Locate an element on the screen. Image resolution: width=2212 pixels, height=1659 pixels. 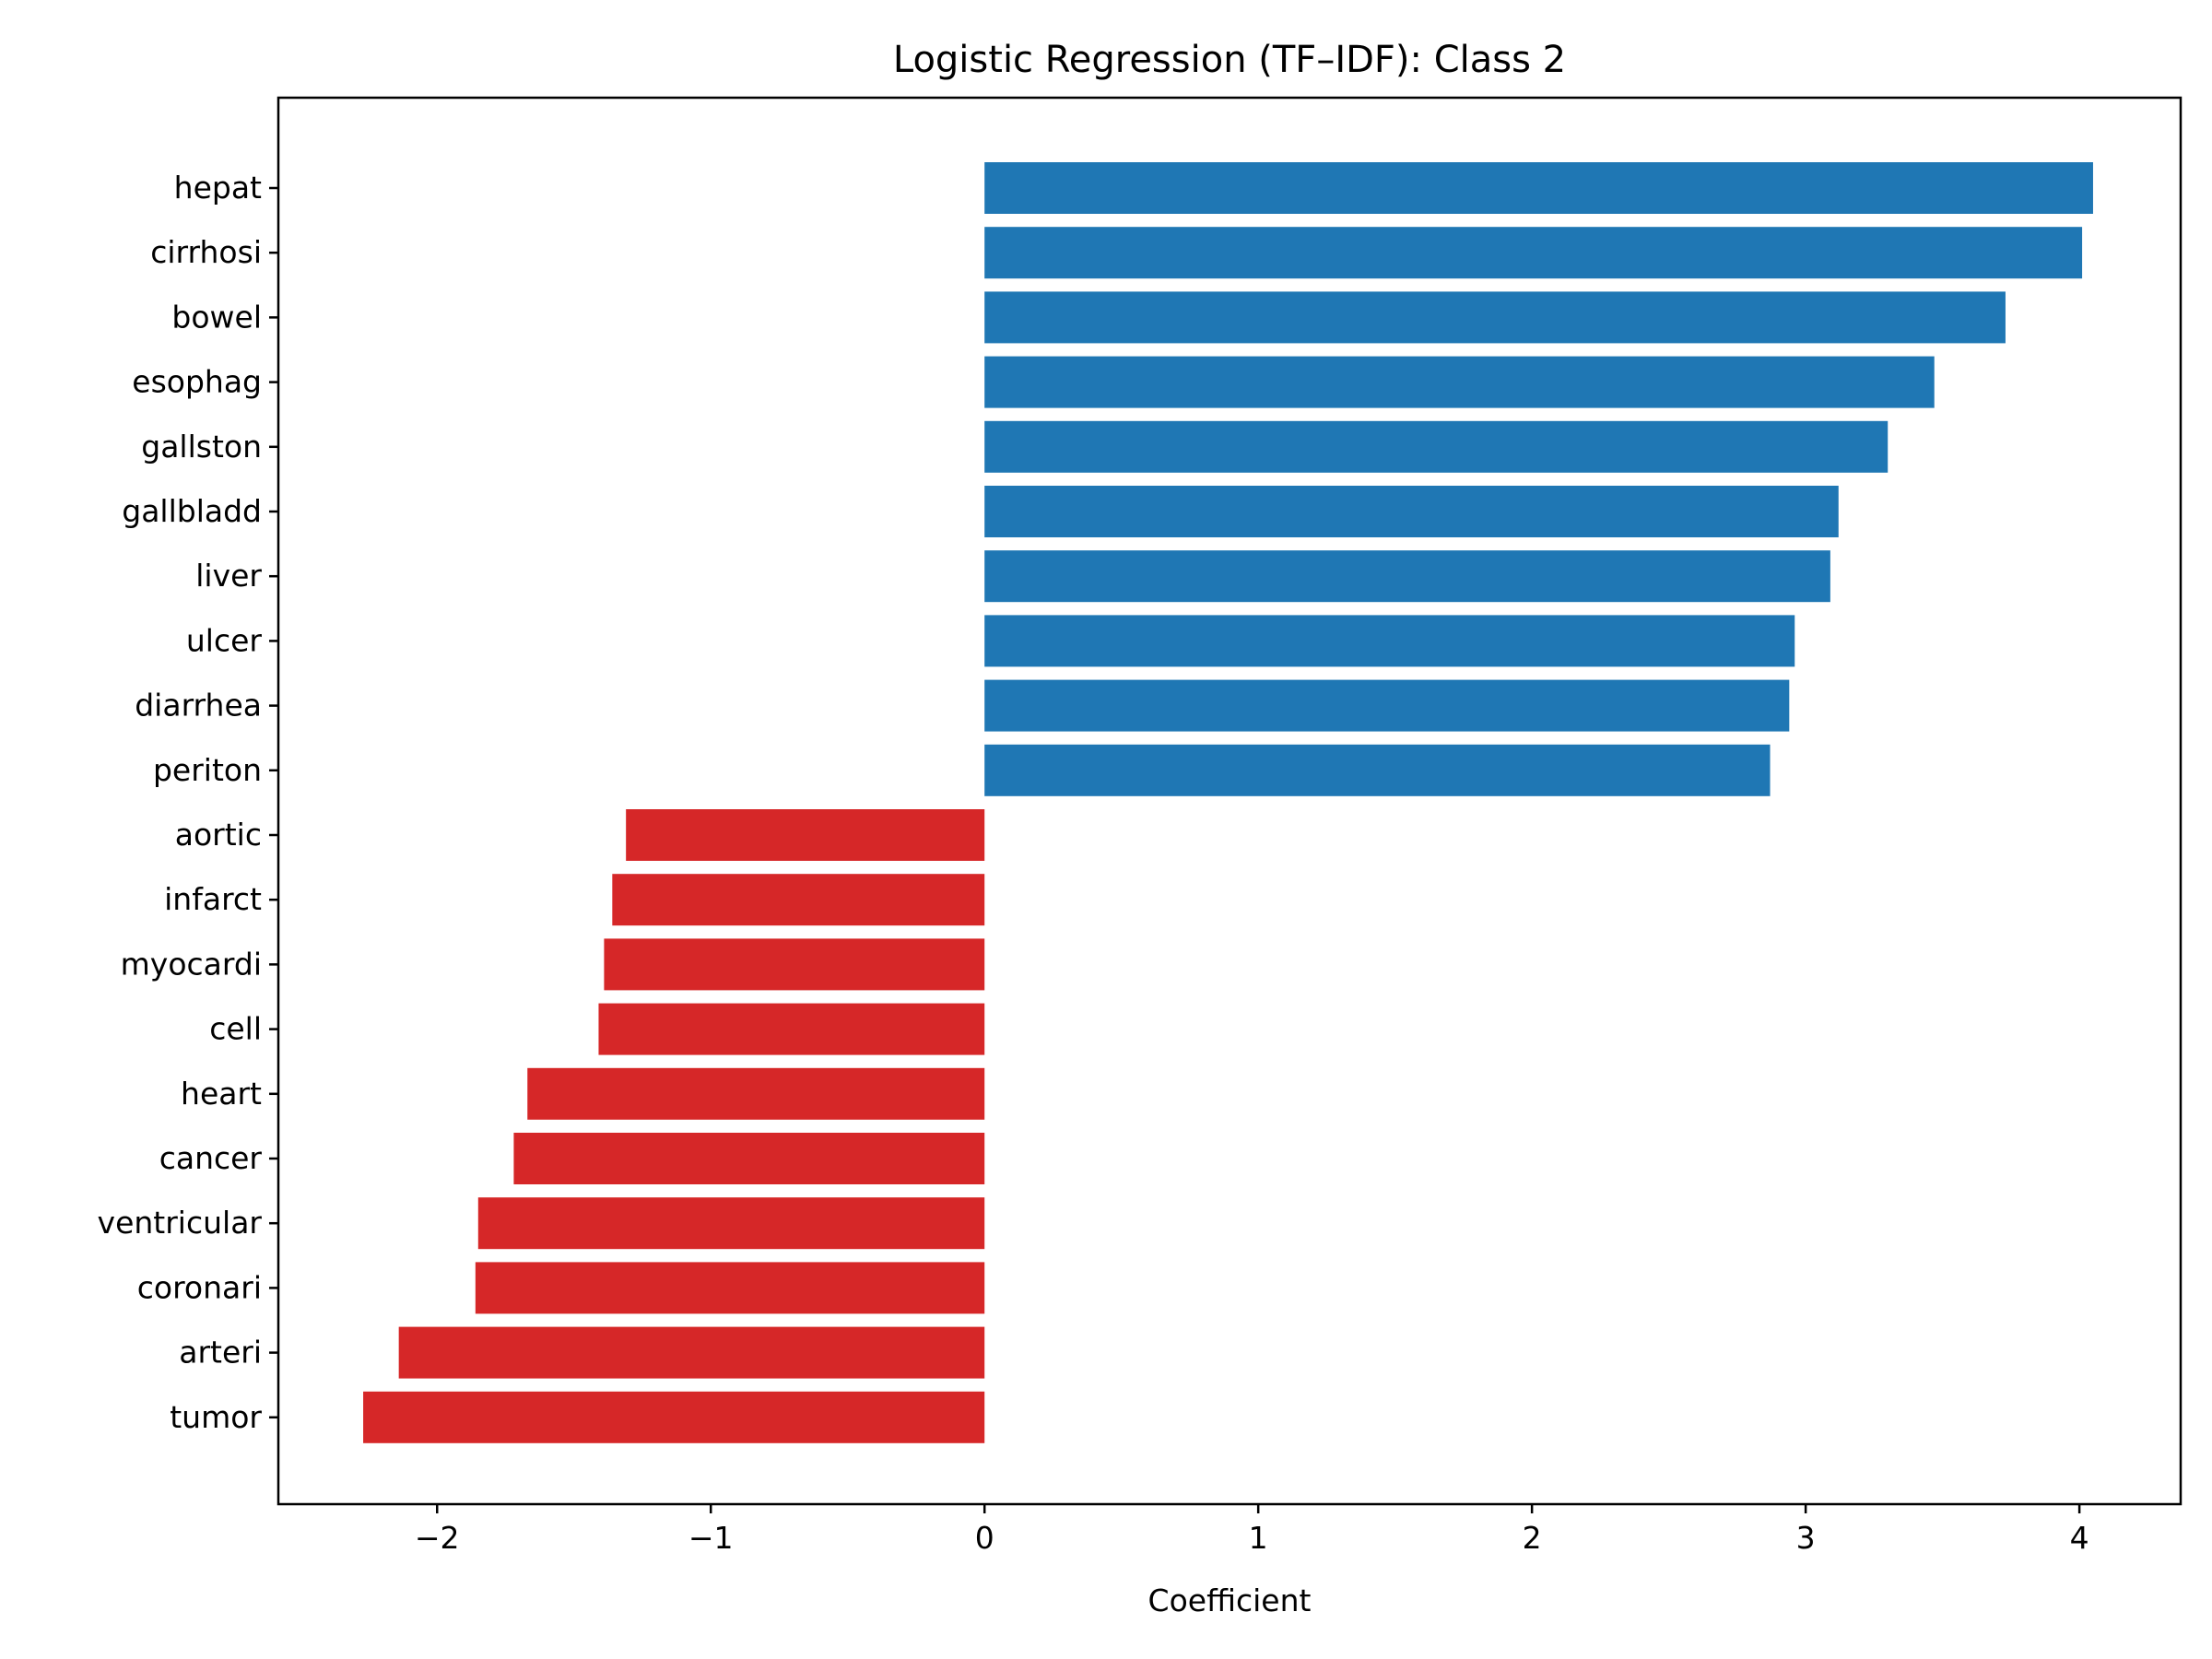
bar-diarrhea is located at coordinates (1387, 705).